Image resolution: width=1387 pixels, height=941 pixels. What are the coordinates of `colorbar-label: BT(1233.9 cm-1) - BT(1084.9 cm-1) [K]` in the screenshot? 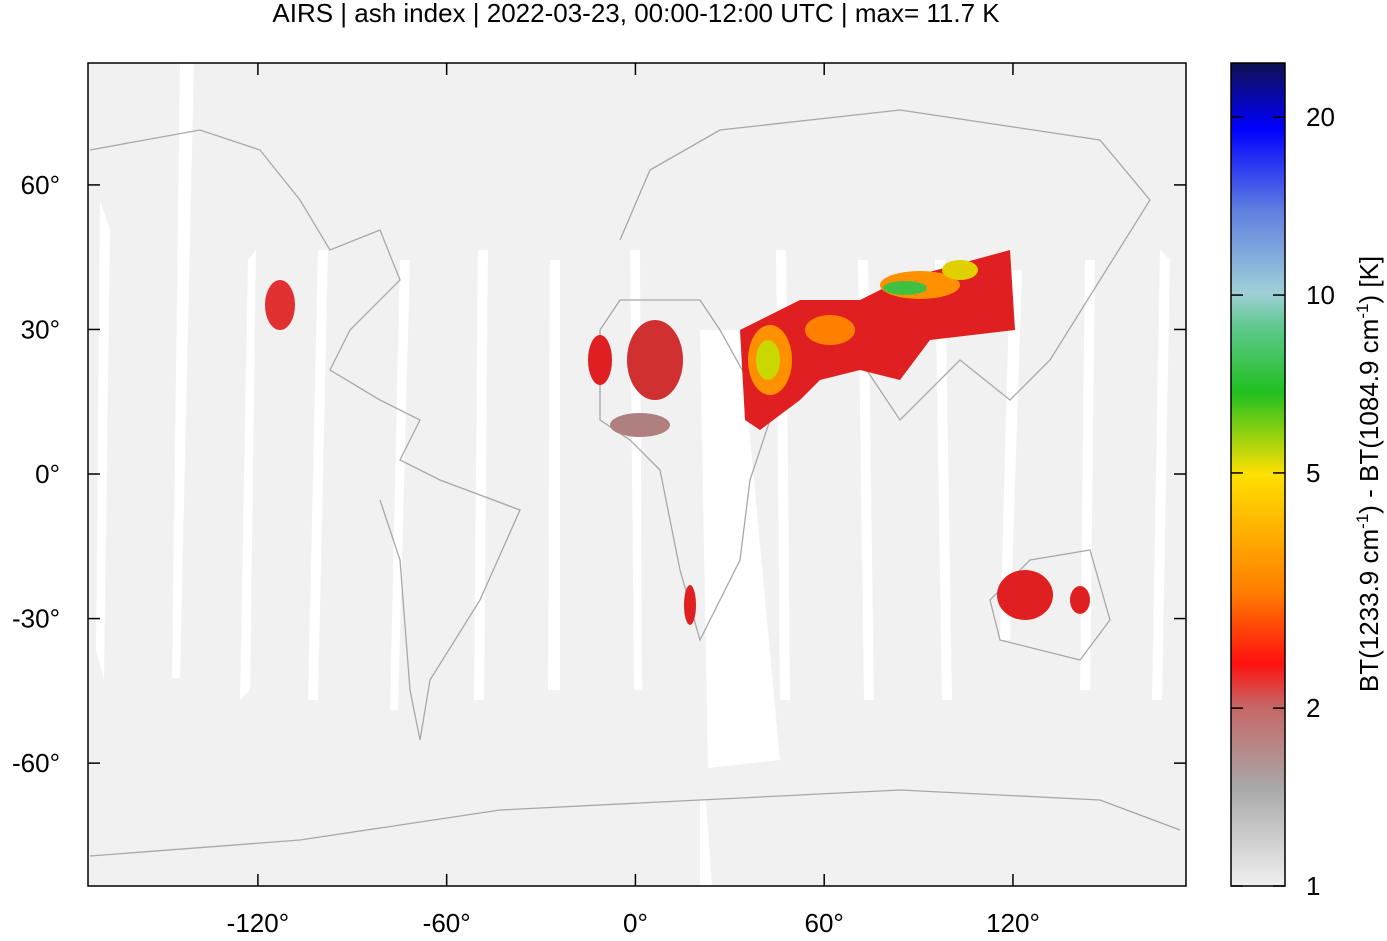 It's located at (1368, 474).